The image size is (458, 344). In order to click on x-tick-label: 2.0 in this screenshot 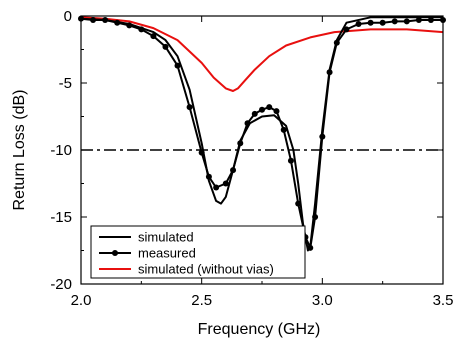, I will do `click(81, 300)`.